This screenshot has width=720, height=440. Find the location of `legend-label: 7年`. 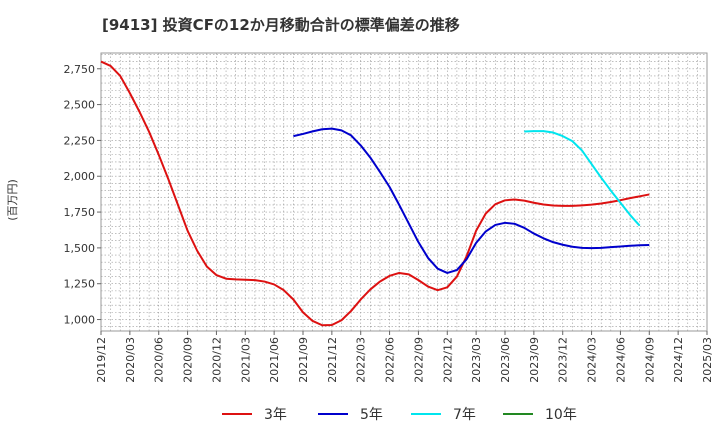

legend-label: 7年 is located at coordinates (464, 415).